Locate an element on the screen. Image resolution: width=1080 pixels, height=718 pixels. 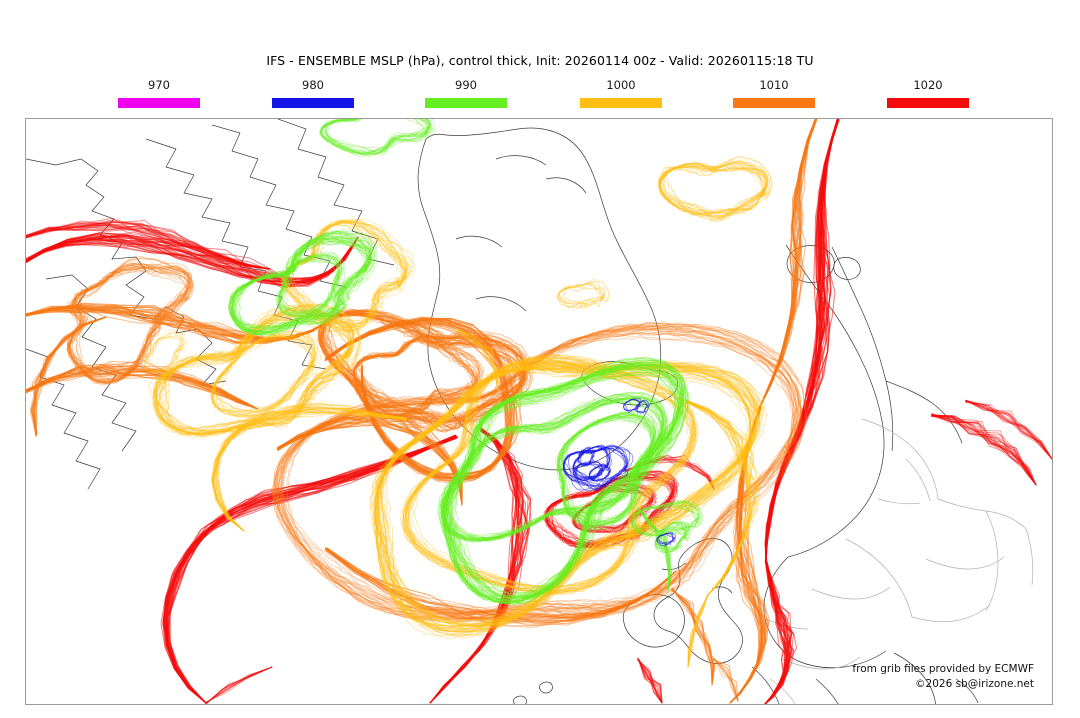
legend-item-970: 970 is located at coordinates (159, 93).